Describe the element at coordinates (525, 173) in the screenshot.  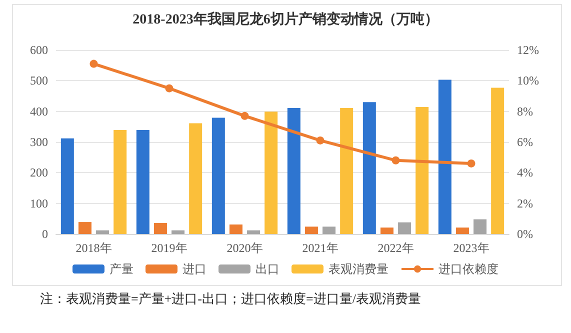
I see `y2-tick-label: 4%` at that location.